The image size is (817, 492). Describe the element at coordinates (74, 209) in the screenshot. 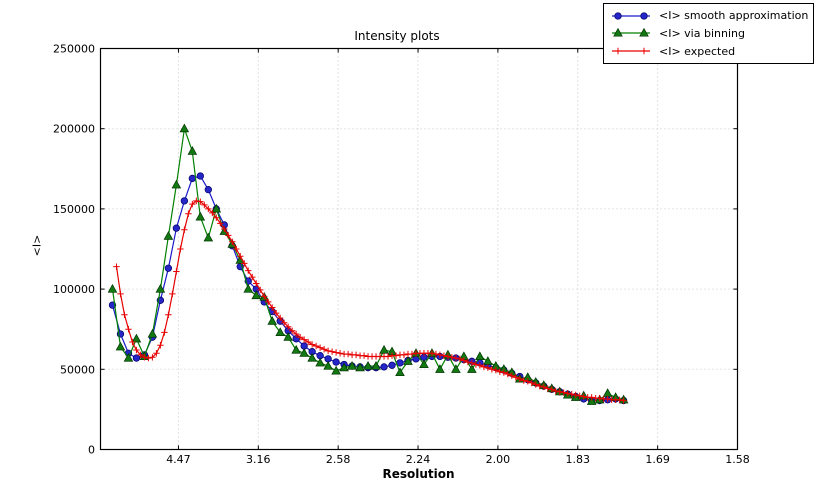

I see `y-tick-label: 150000` at that location.